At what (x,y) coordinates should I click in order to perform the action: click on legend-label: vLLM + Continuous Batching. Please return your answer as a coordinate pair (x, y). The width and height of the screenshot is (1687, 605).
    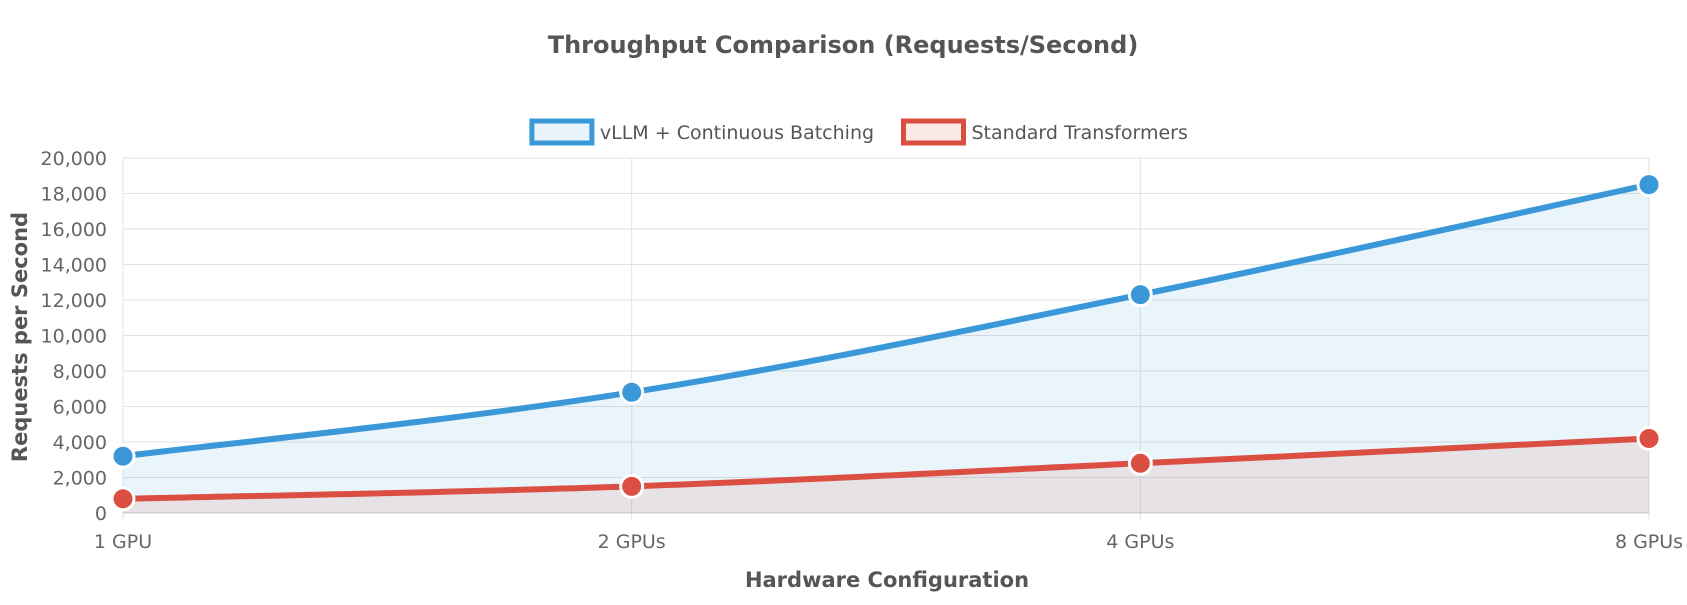
    Looking at the image, I should click on (737, 133).